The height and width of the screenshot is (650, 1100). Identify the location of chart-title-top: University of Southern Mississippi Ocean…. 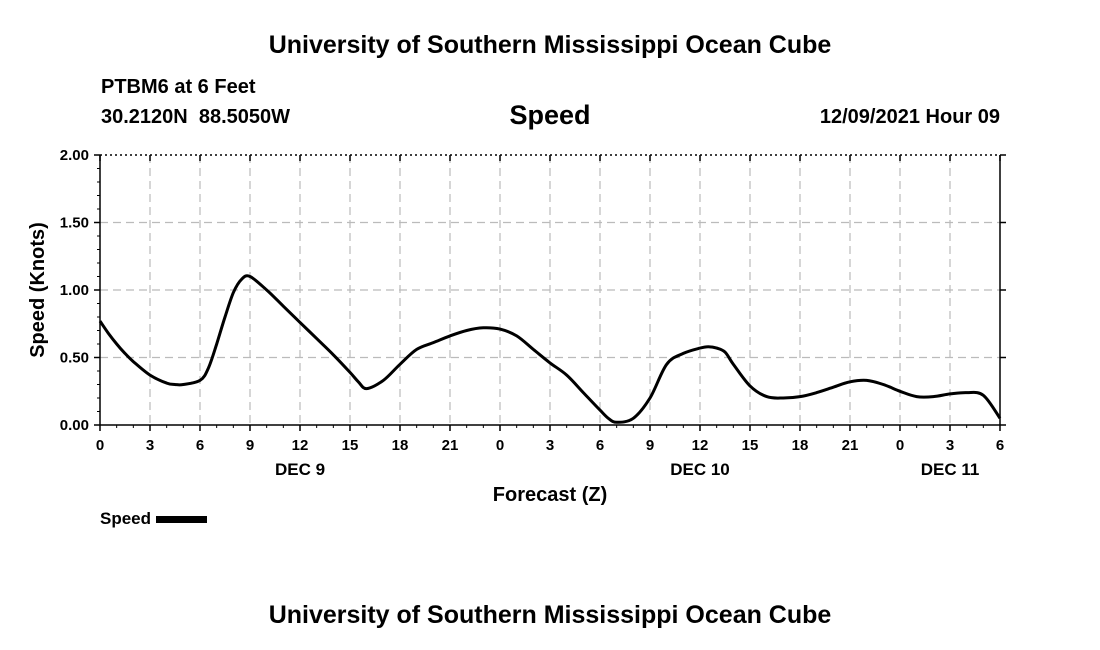
(550, 45).